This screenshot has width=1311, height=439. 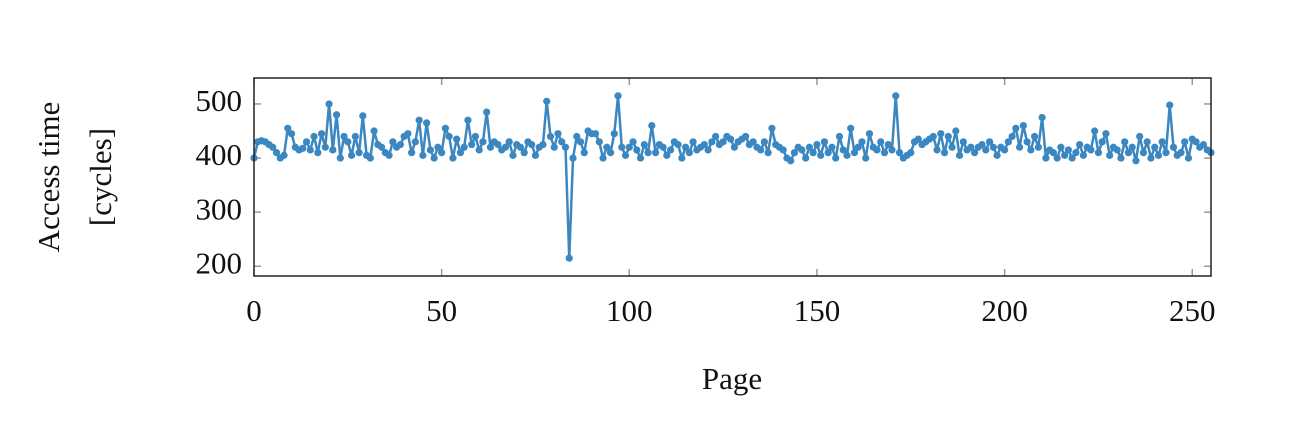 What do you see at coordinates (1192, 310) in the screenshot?
I see `x-tick-label: 250` at bounding box center [1192, 310].